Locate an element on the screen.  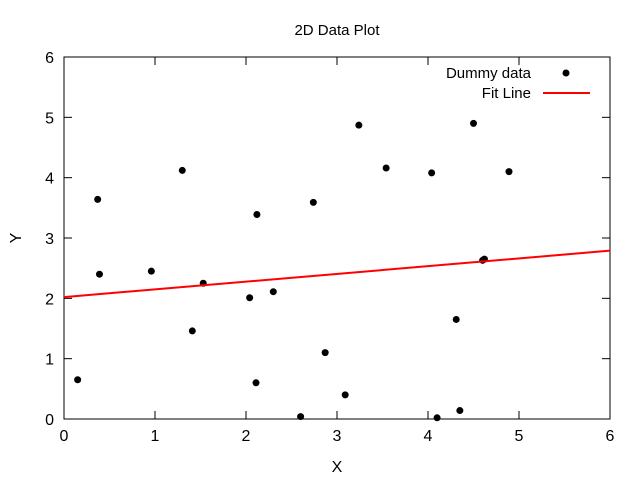
legend-label: Fit Line is located at coordinates (506, 93).